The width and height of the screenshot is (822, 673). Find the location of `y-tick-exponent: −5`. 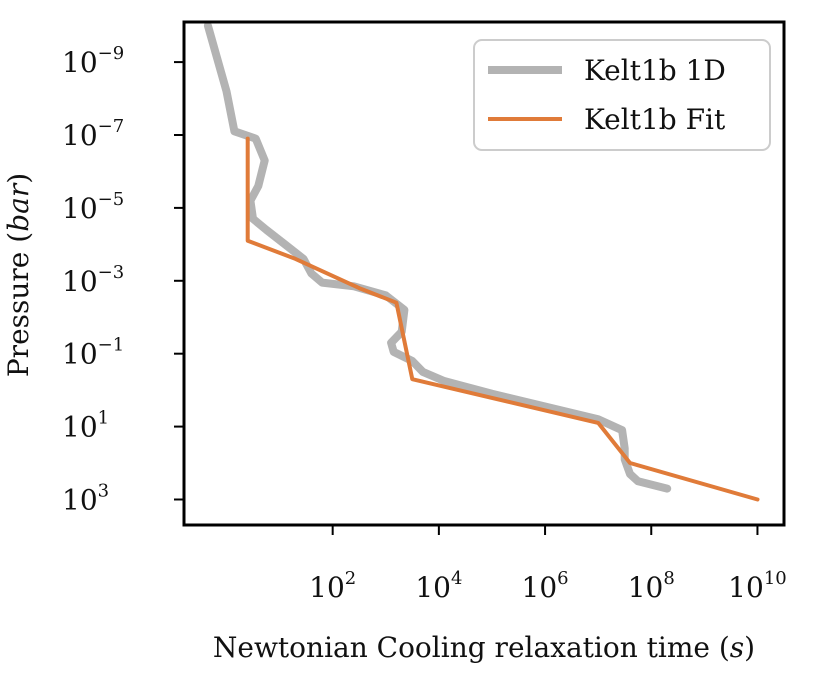

y-tick-exponent: −5 is located at coordinates (111, 199).